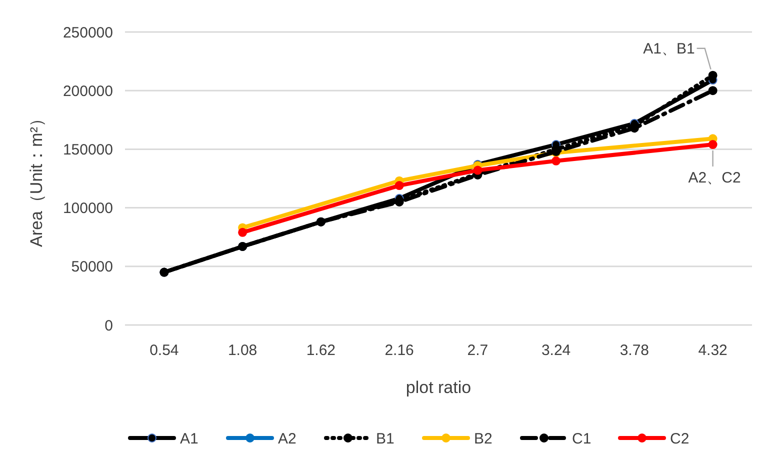 The image size is (761, 454). What do you see at coordinates (483, 439) in the screenshot?
I see `legend-label: B2` at bounding box center [483, 439].